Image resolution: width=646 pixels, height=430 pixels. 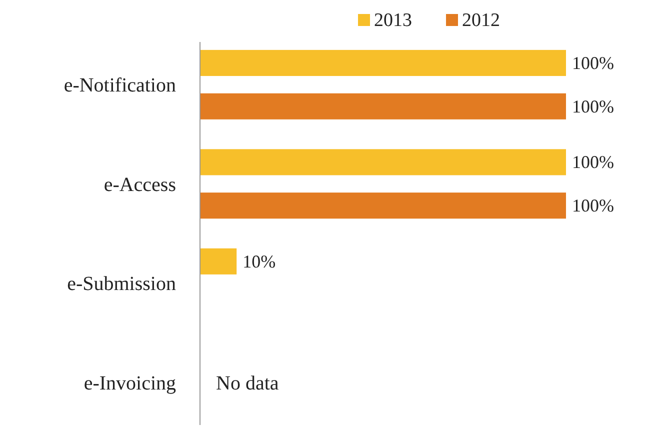 What do you see at coordinates (140, 185) in the screenshot?
I see `y-tick-label: e-Access` at bounding box center [140, 185].